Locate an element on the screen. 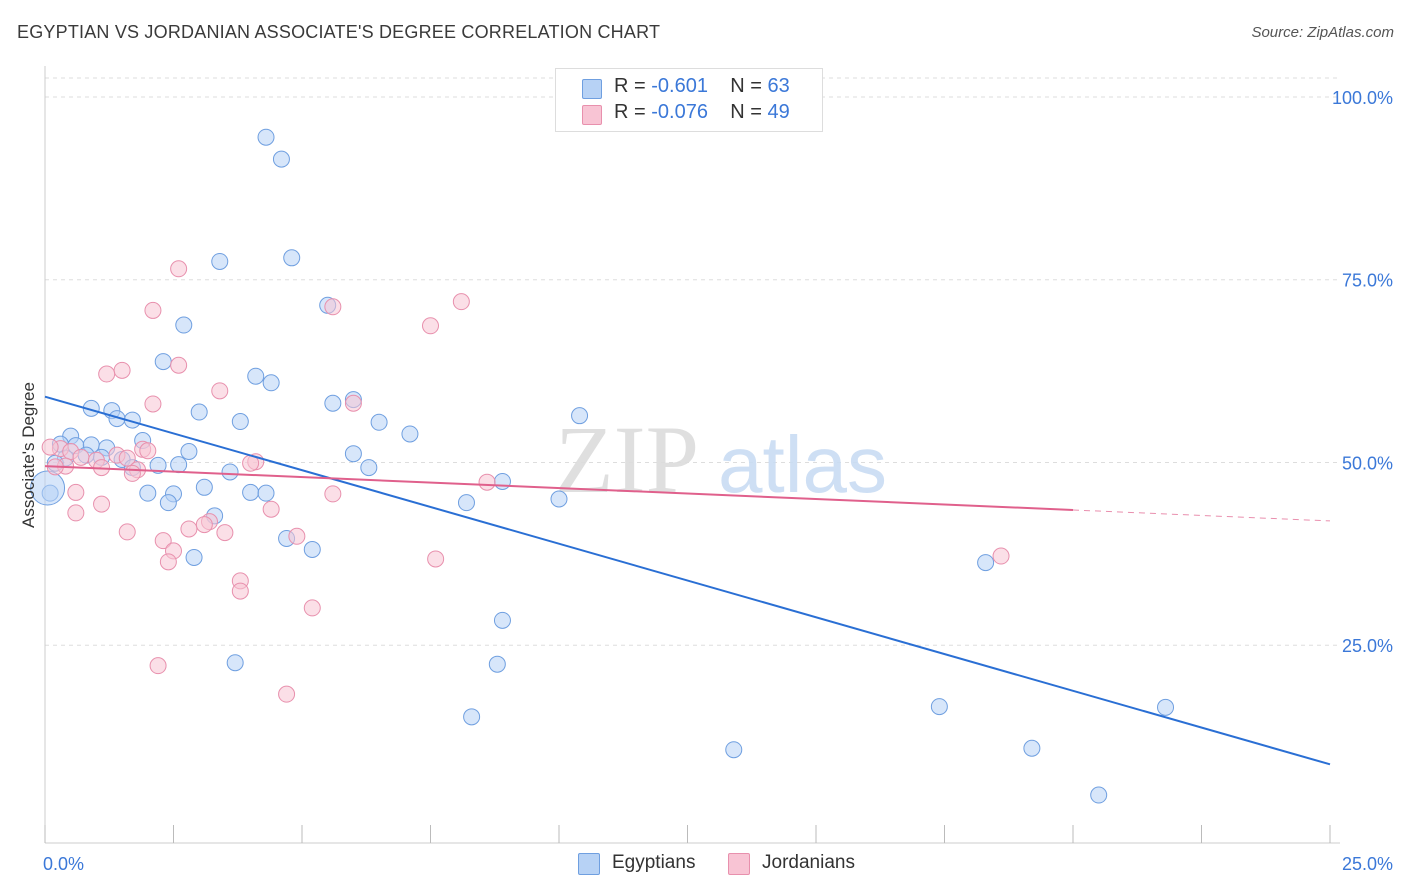  watermark: ZIP atlas is located at coordinates (721, 459).